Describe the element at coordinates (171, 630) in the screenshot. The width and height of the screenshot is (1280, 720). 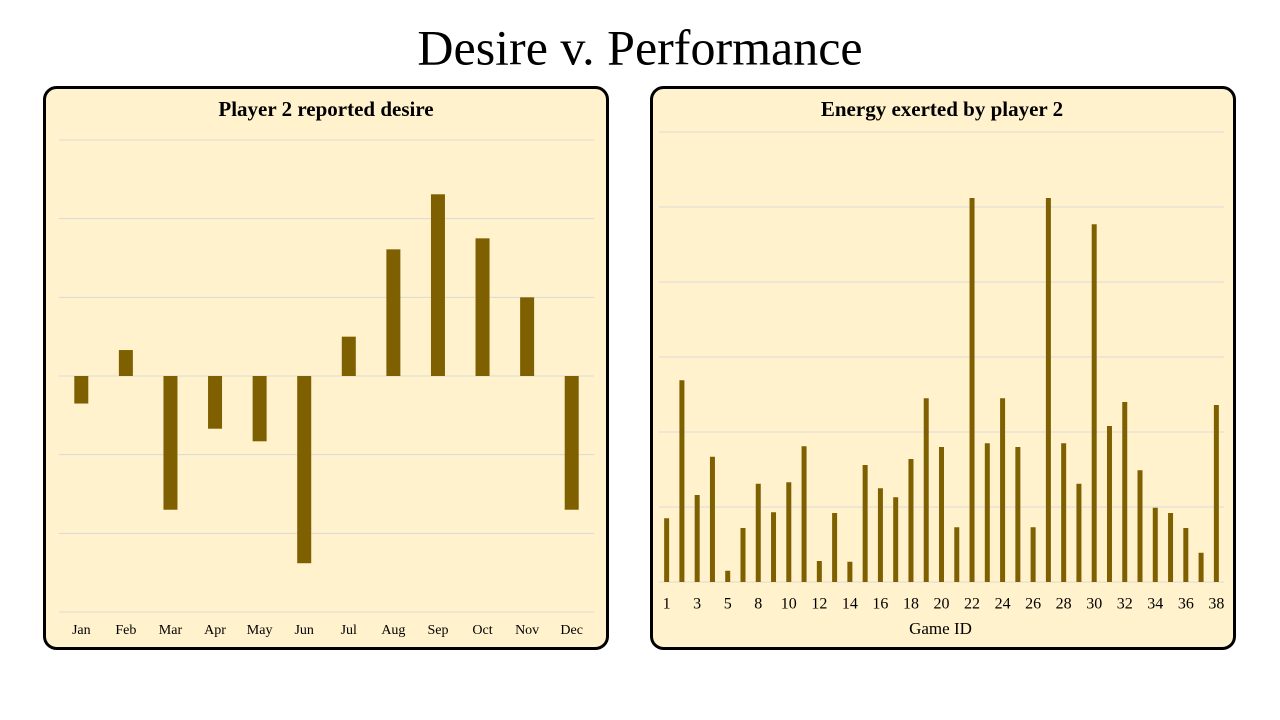
I see `x-tick-label: Mar` at that location.